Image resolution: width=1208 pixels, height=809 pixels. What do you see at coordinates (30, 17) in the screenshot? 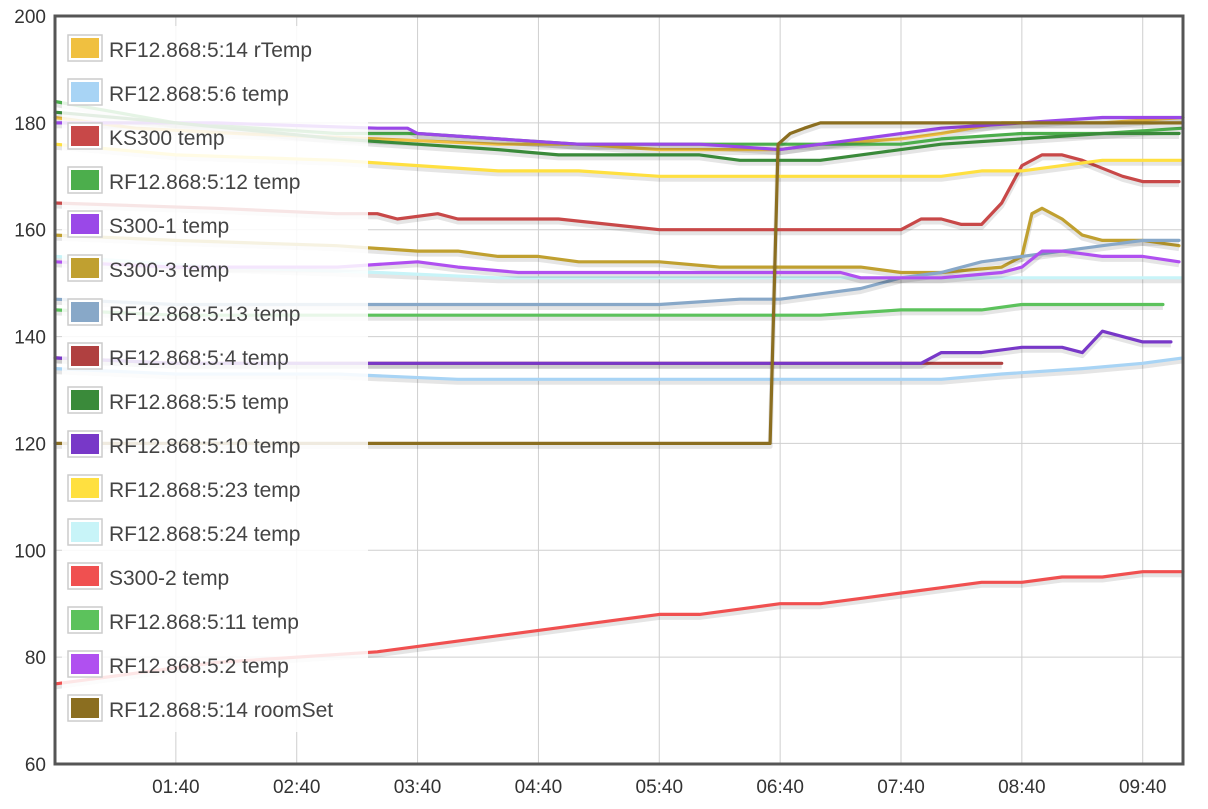
I see `y-tick-label: 200` at bounding box center [30, 17].